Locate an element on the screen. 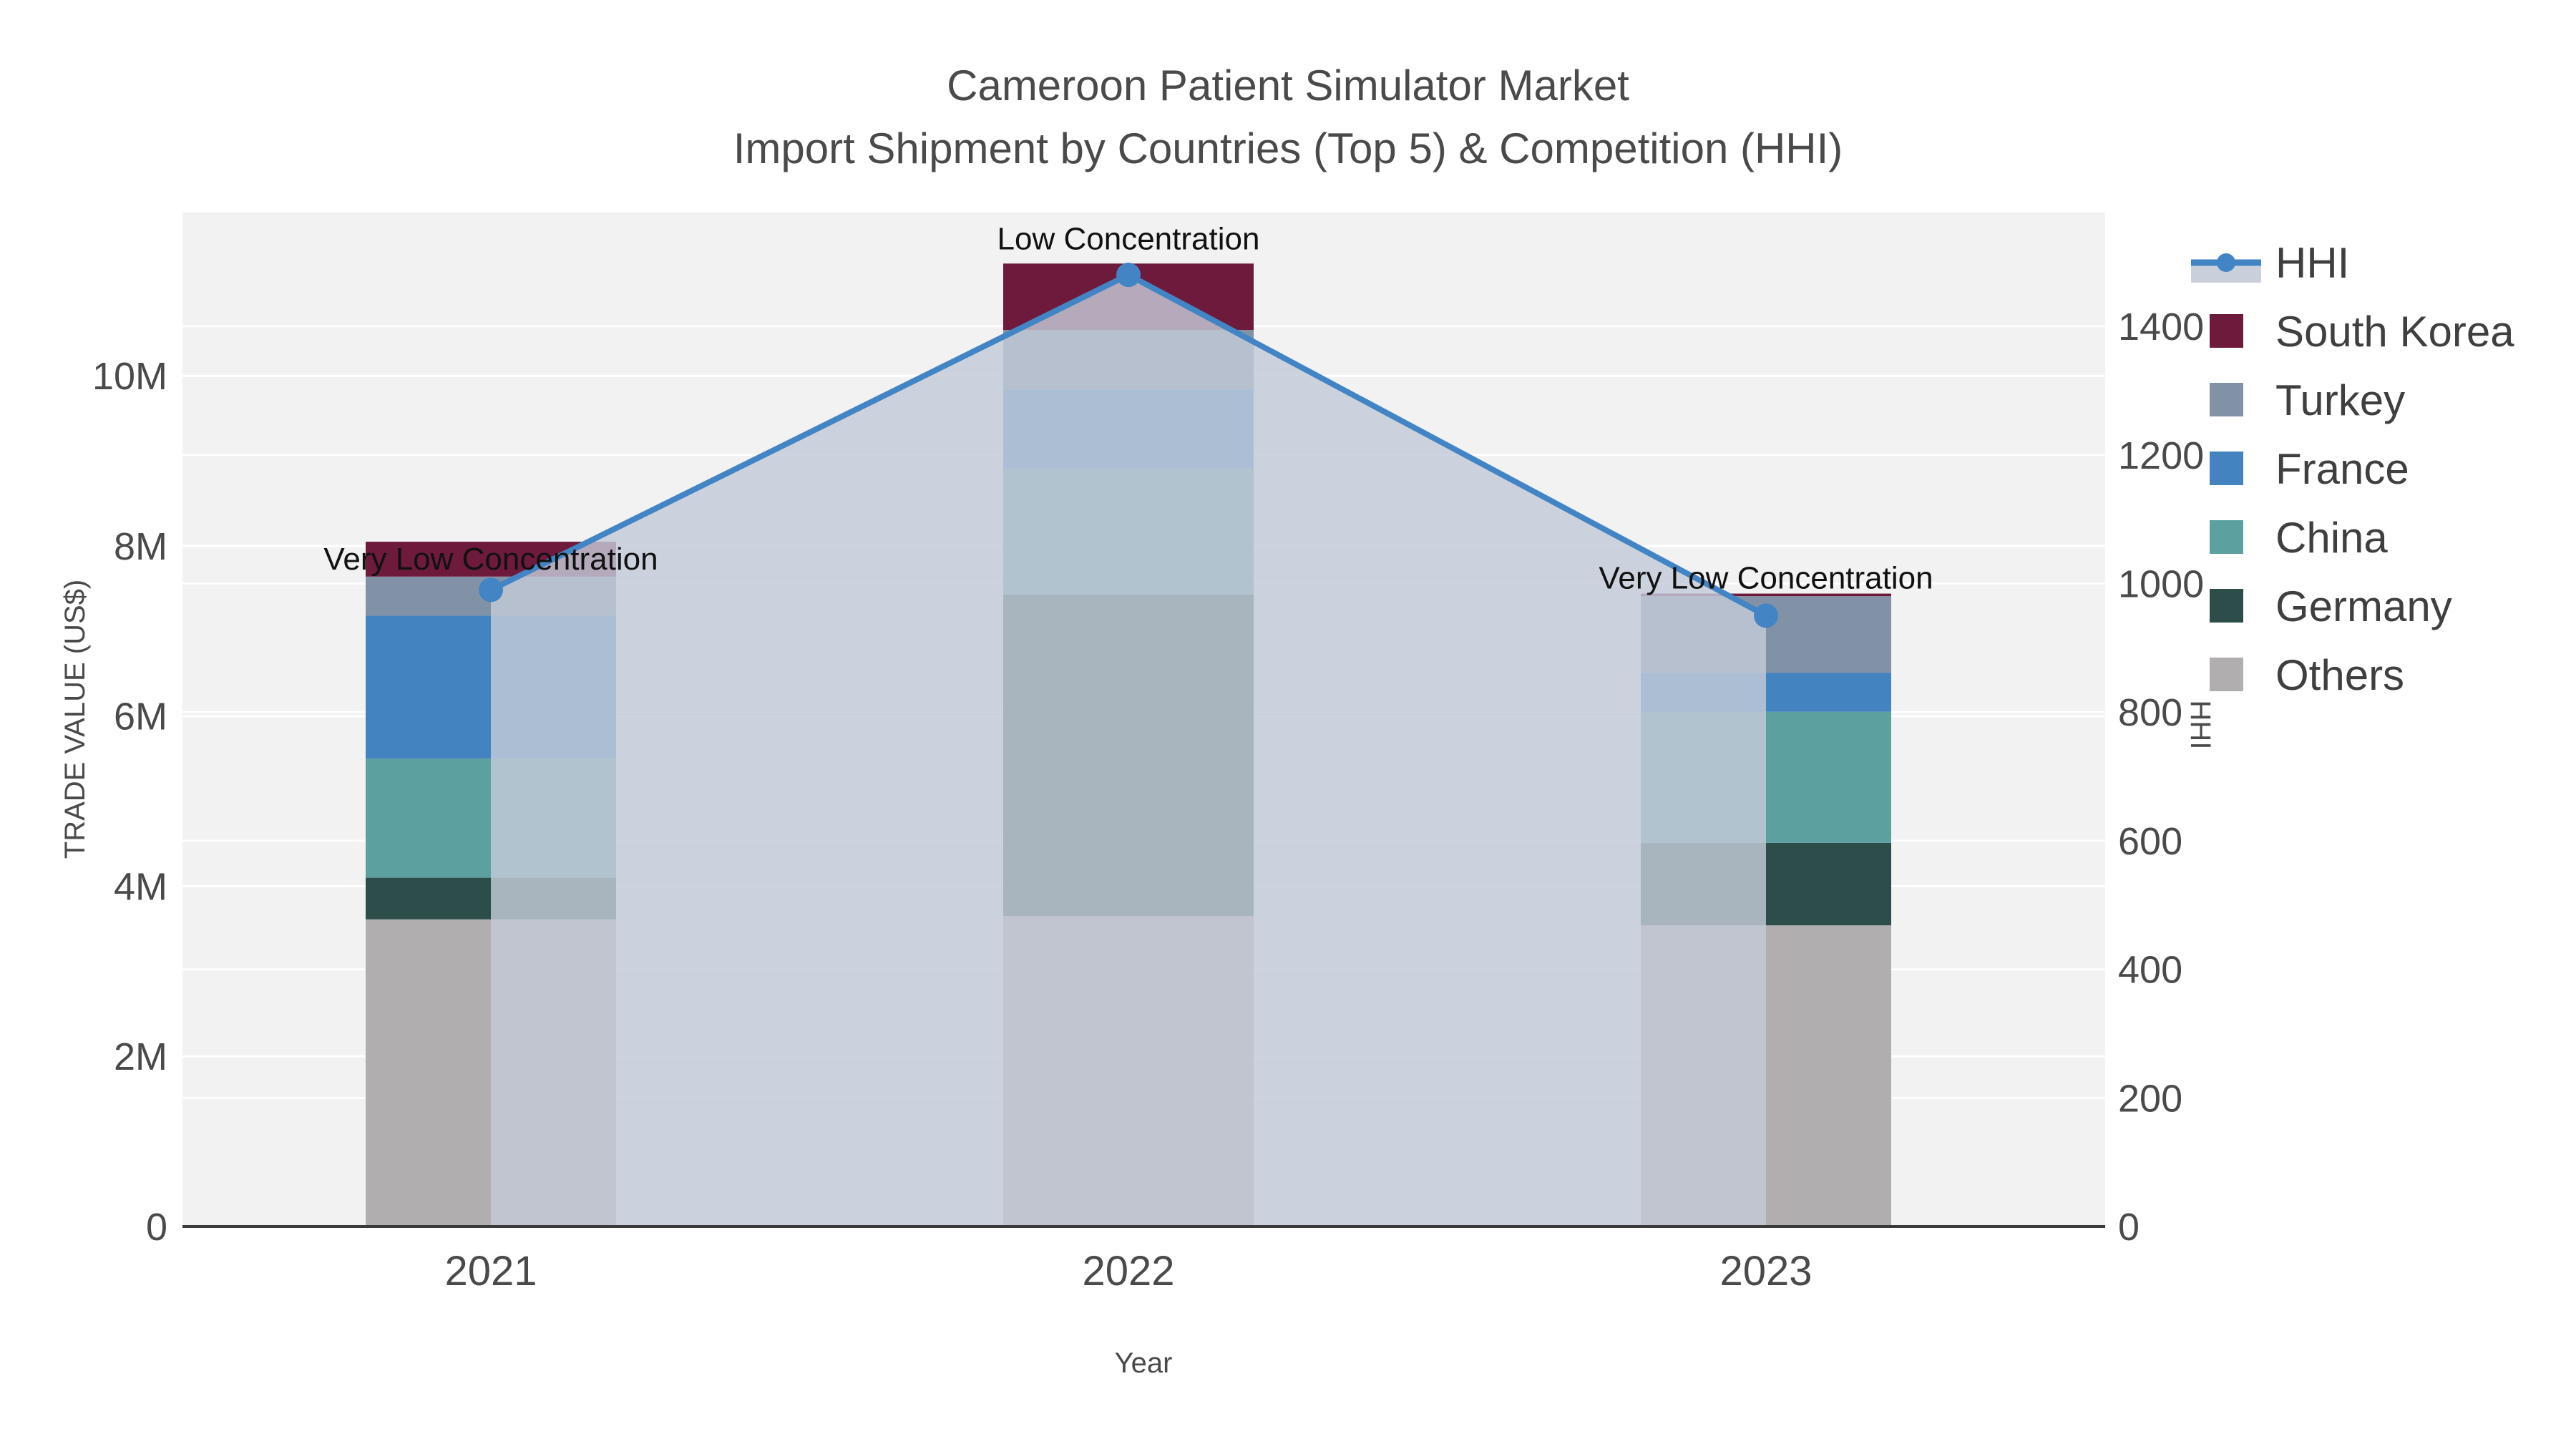  legend-label: China is located at coordinates (2331, 538).